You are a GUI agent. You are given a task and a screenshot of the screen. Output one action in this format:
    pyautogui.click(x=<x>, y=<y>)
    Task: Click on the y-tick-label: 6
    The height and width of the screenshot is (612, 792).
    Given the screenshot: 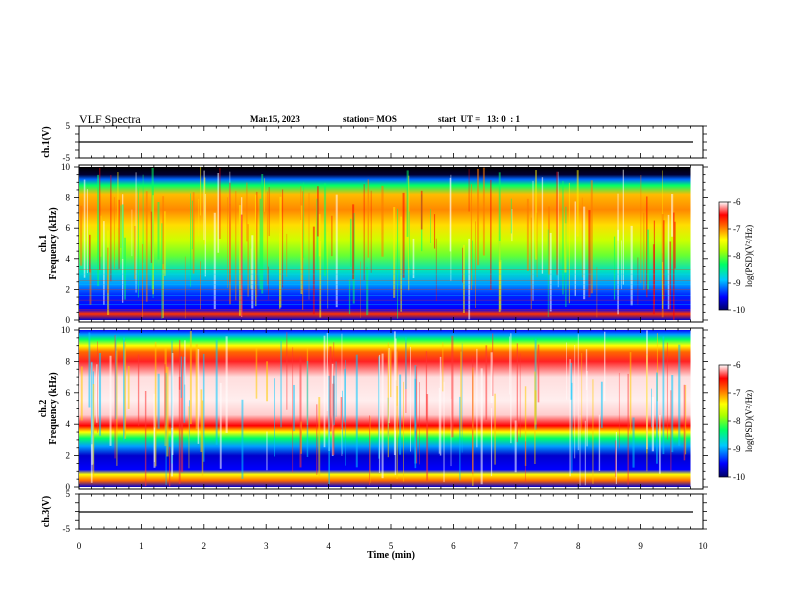 What is the action you would take?
    pyautogui.click(x=68, y=228)
    